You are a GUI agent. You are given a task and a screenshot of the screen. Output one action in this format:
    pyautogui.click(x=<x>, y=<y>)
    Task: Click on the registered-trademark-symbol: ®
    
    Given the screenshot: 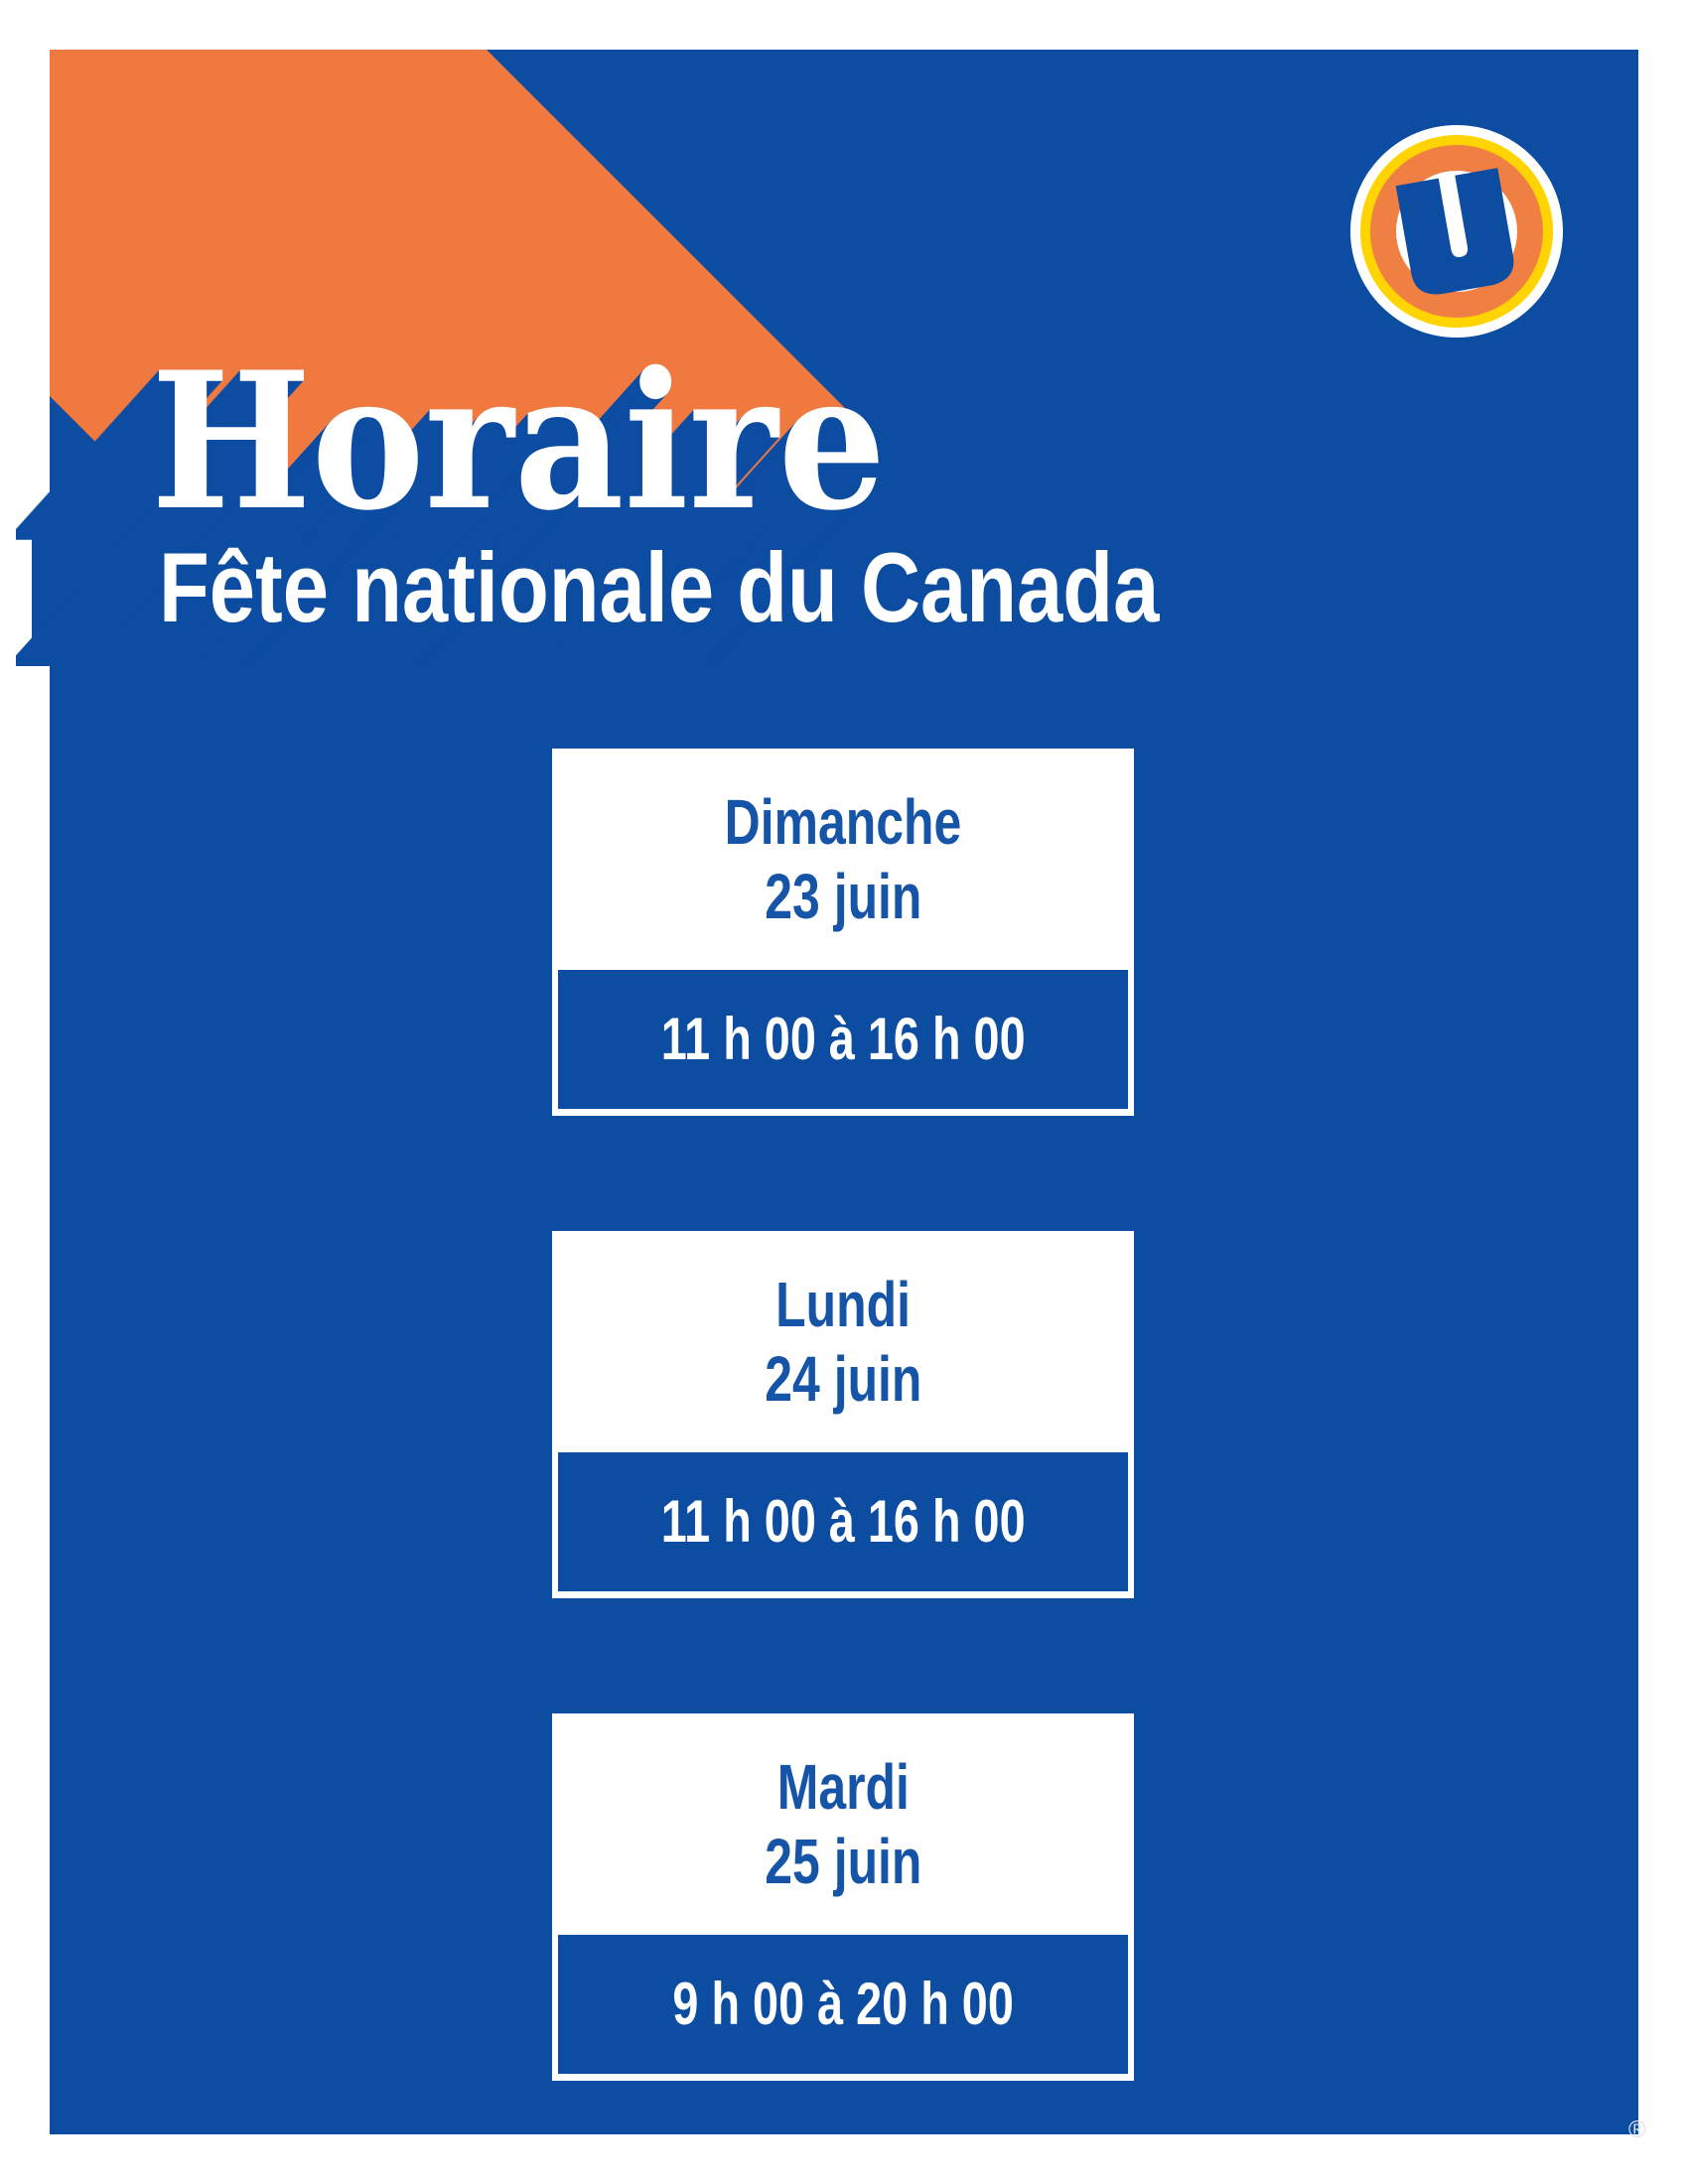 What is the action you would take?
    pyautogui.click(x=1637, y=2129)
    